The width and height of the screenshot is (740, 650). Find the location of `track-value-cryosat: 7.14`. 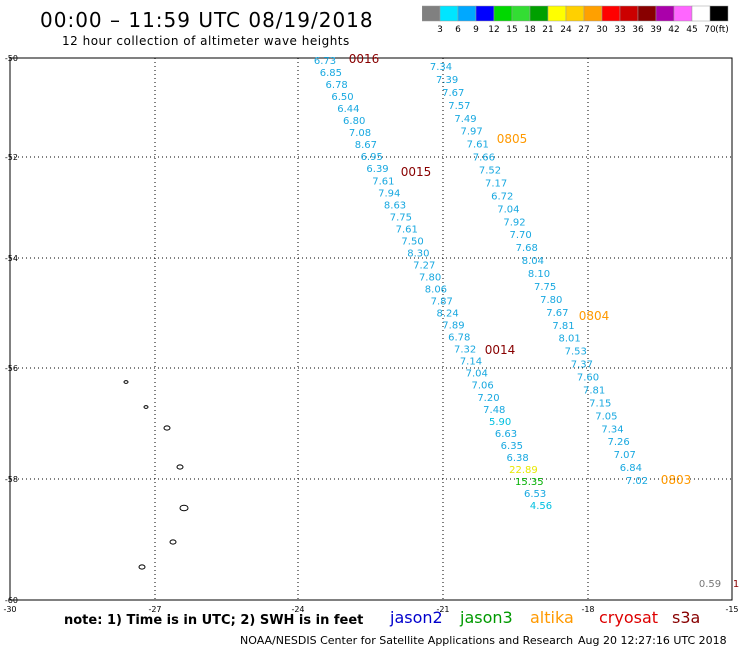

track-value-cryosat: 7.14 is located at coordinates (471, 362).